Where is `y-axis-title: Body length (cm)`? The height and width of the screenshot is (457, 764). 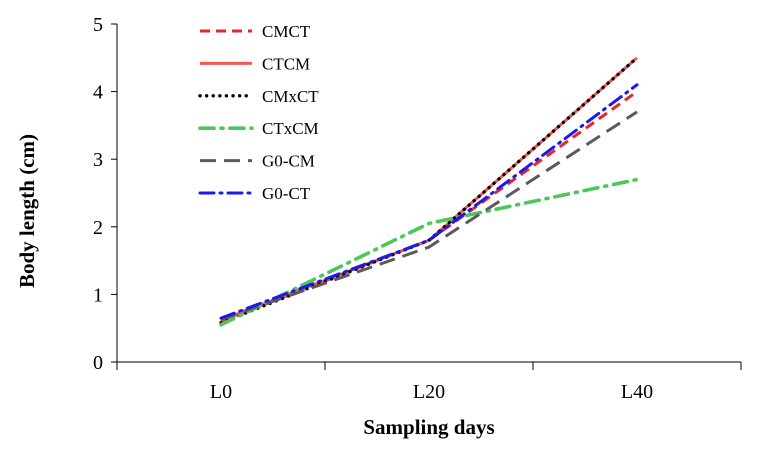 y-axis-title: Body length (cm) is located at coordinates (27, 211).